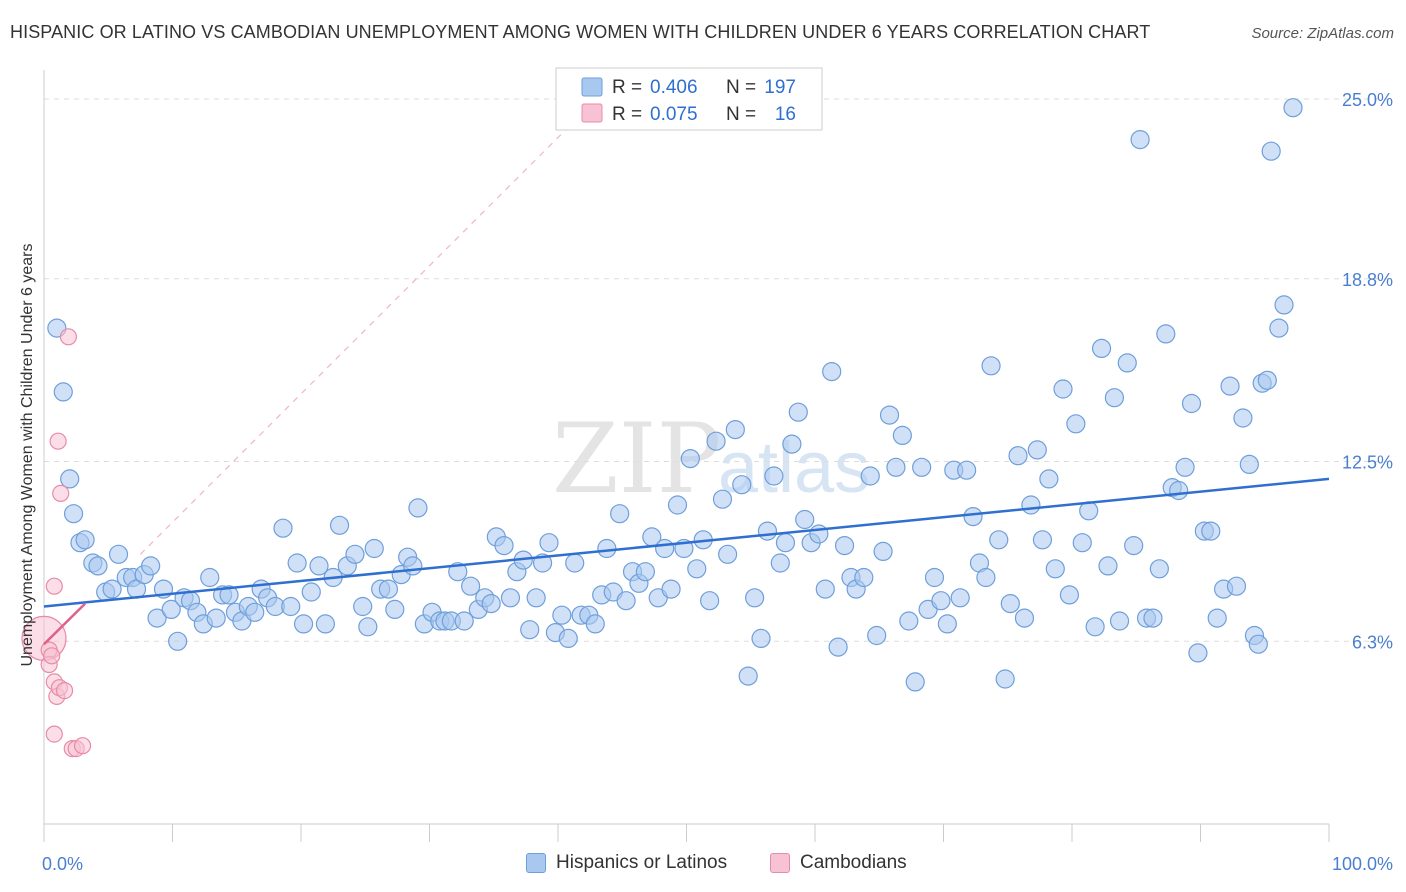  What do you see at coordinates (592, 113) in the screenshot?
I see `legend-swatch-cambodians` at bounding box center [592, 113].